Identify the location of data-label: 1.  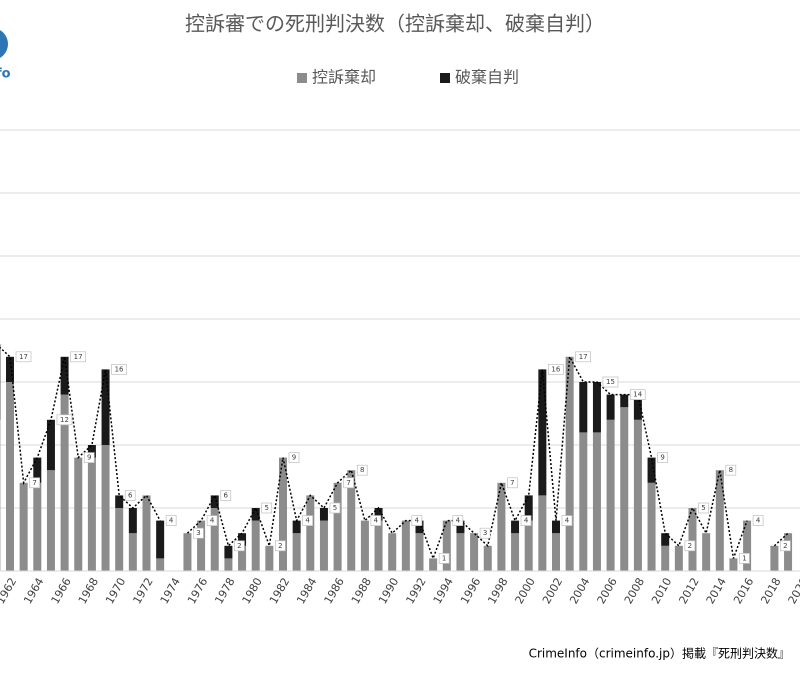
(744, 558).